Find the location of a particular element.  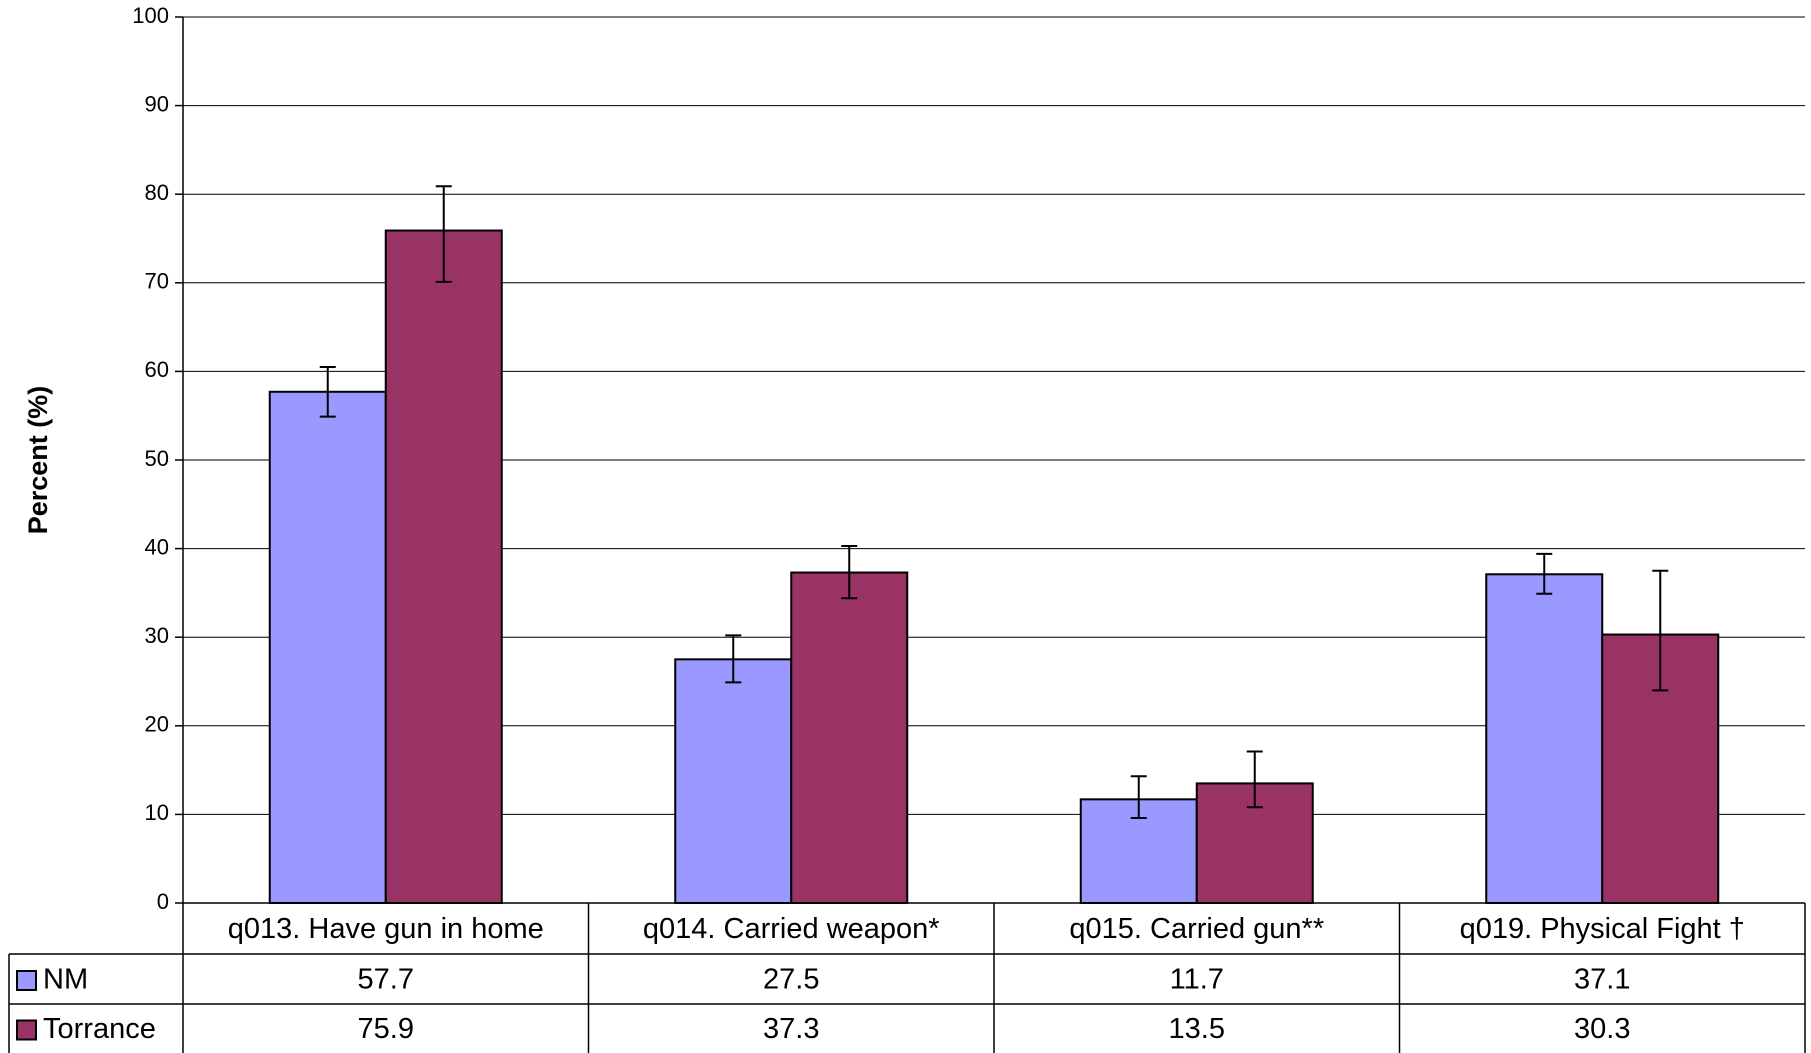

data-label-torrance: 37.3 is located at coordinates (791, 1029).